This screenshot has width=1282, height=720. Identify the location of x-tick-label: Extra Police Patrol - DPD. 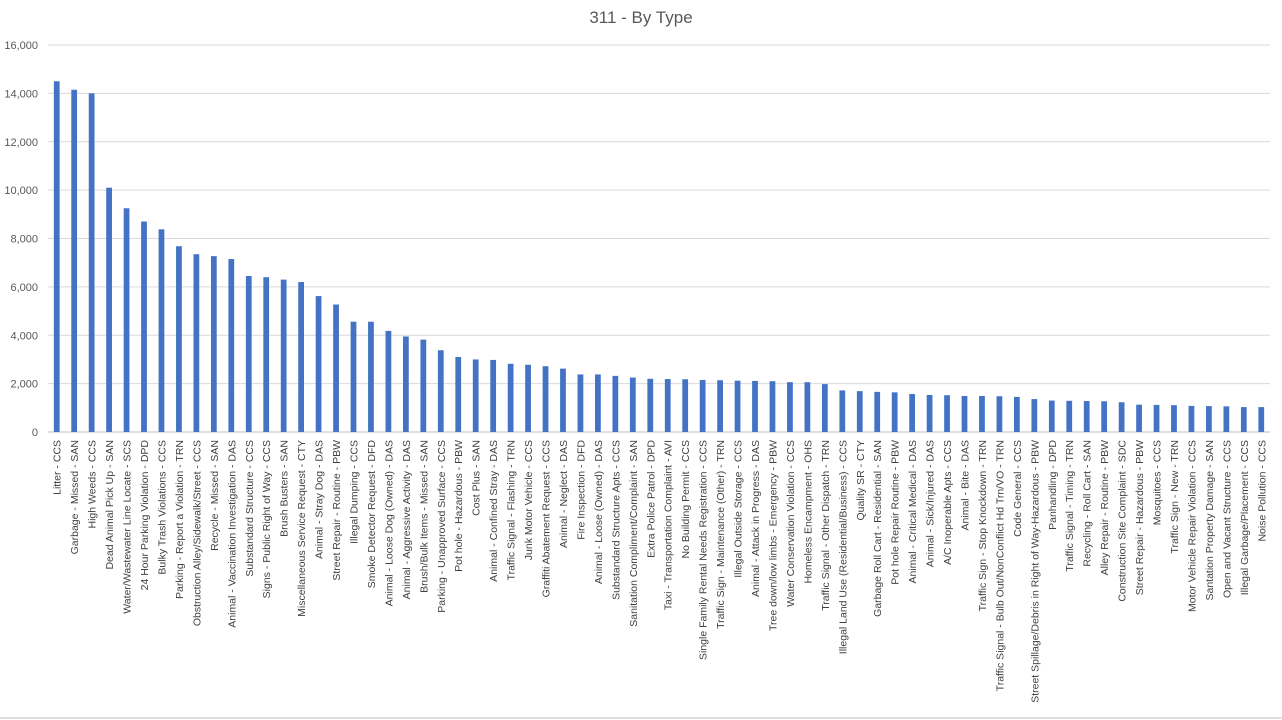
(651, 499).